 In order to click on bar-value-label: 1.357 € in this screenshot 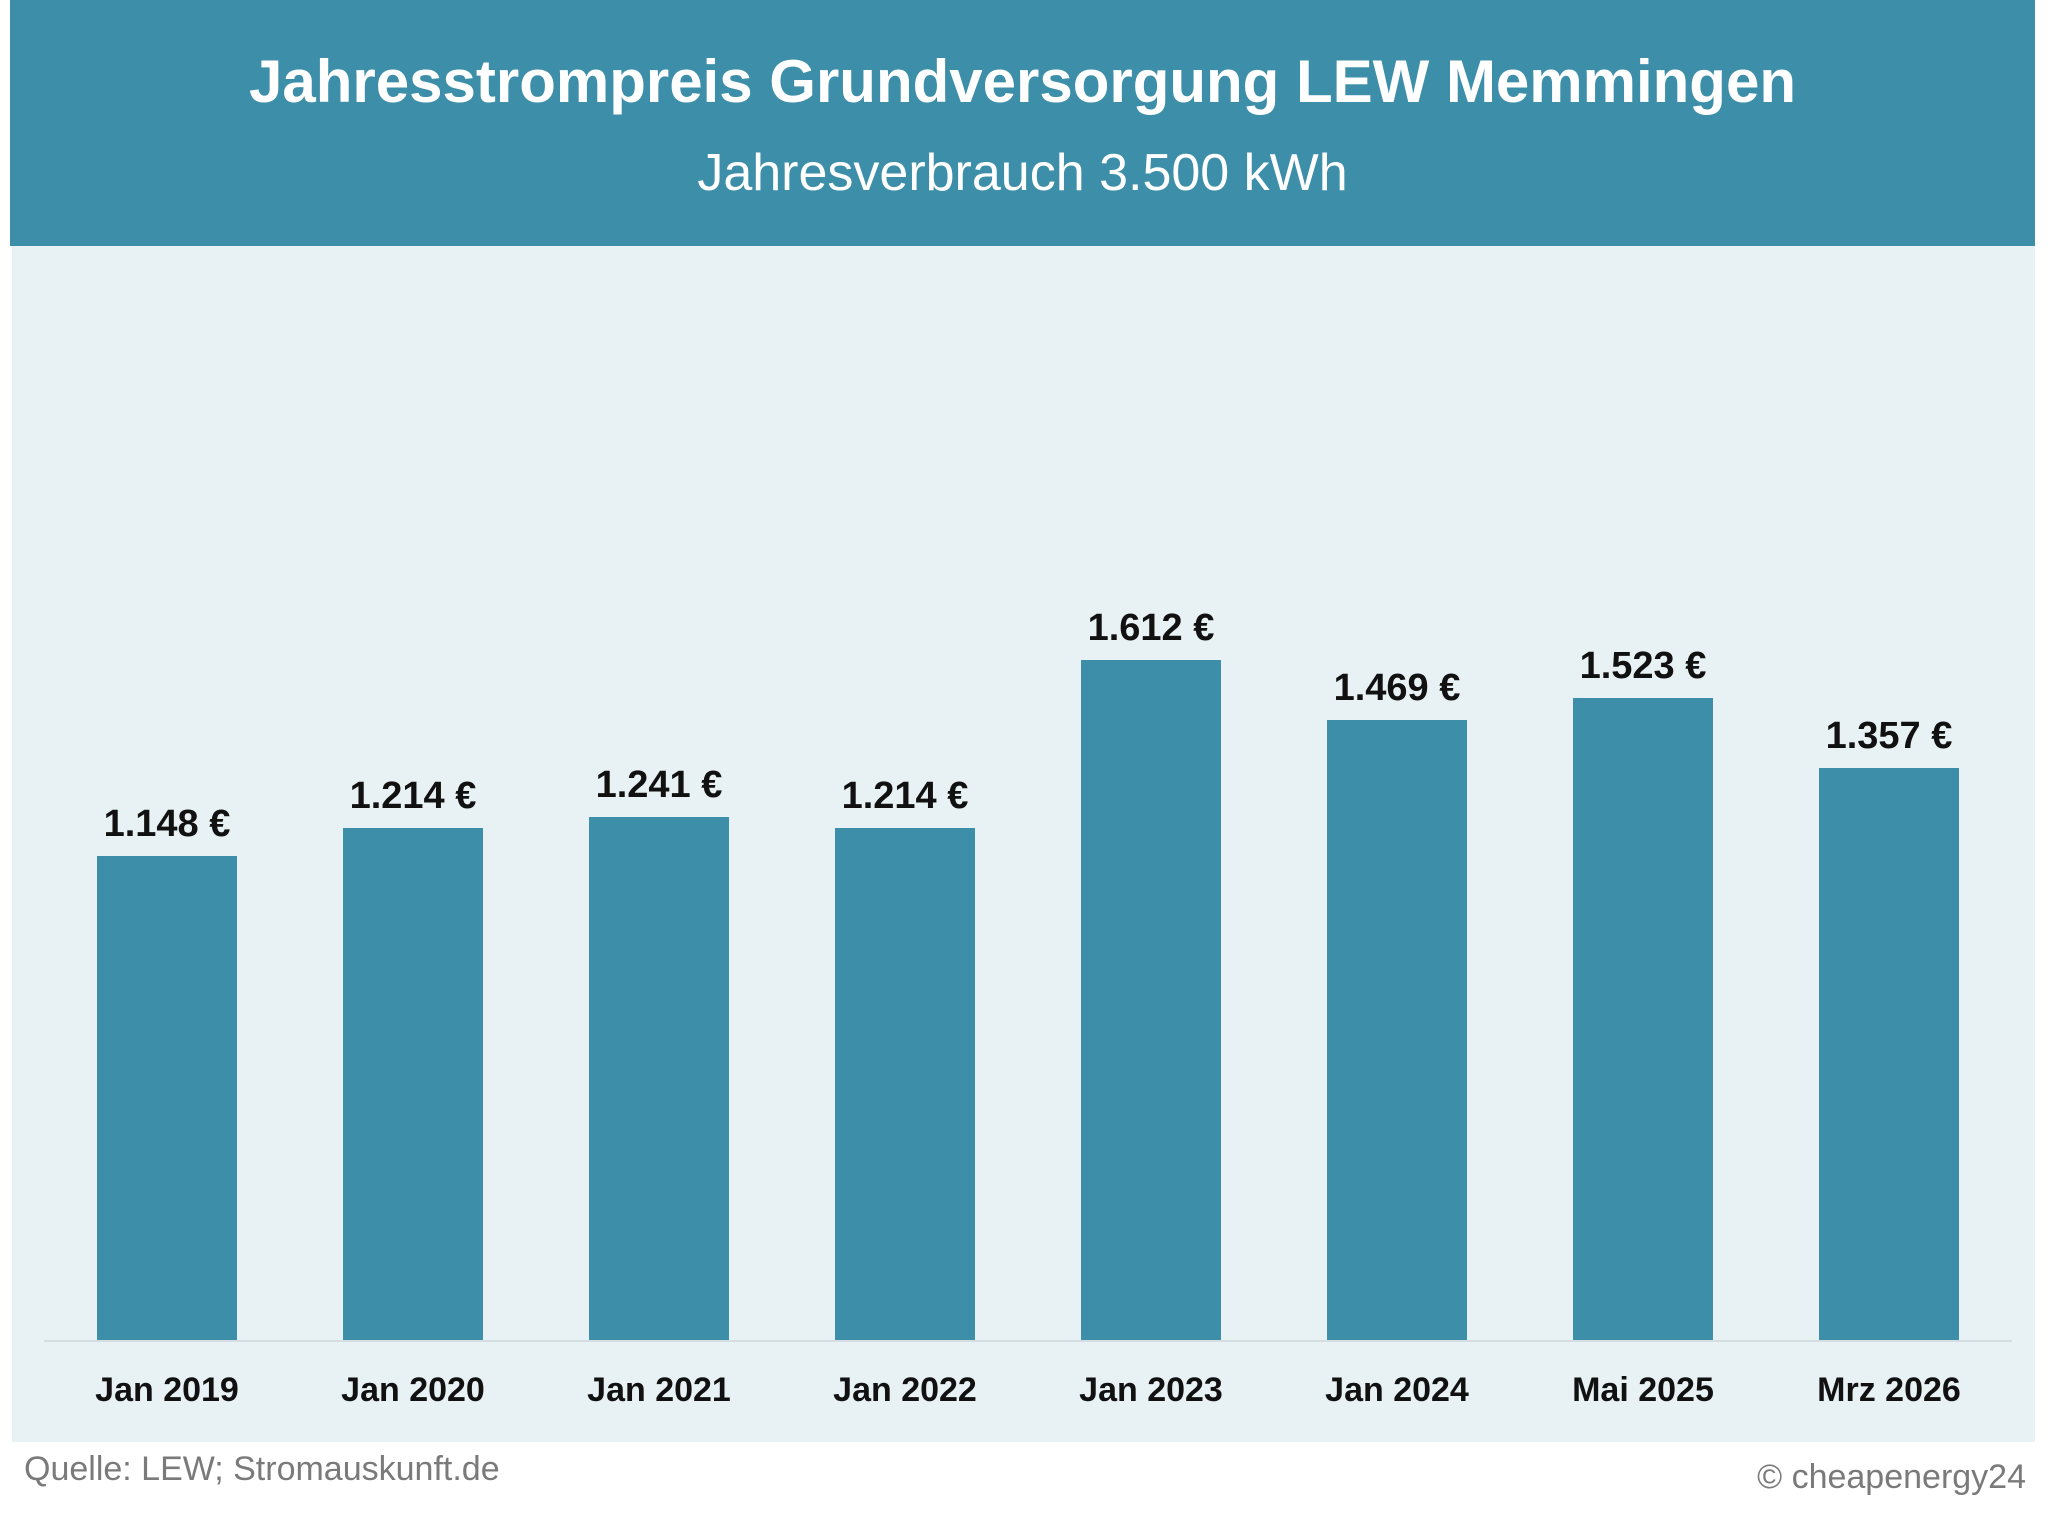, I will do `click(1889, 736)`.